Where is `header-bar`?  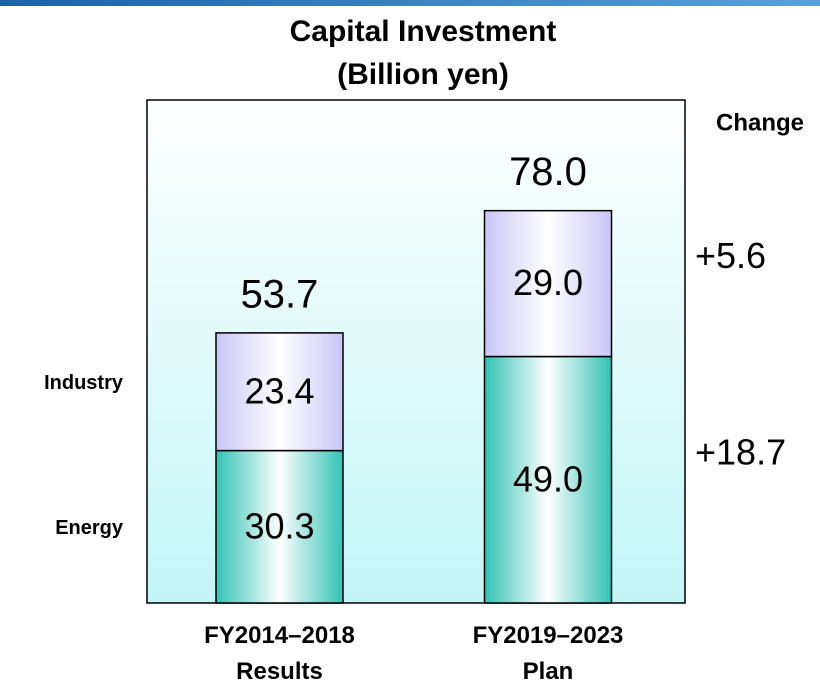
header-bar is located at coordinates (410, 3).